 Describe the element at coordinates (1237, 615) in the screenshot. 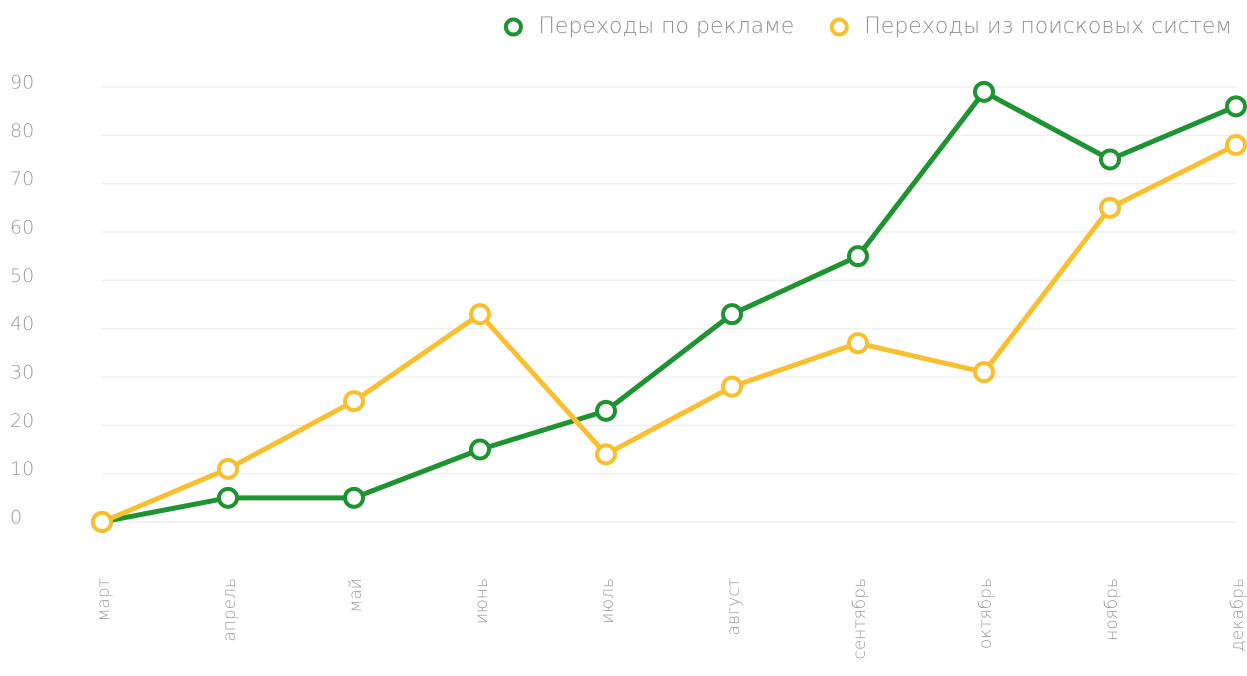

I see `x-tick-label: декабрь` at that location.